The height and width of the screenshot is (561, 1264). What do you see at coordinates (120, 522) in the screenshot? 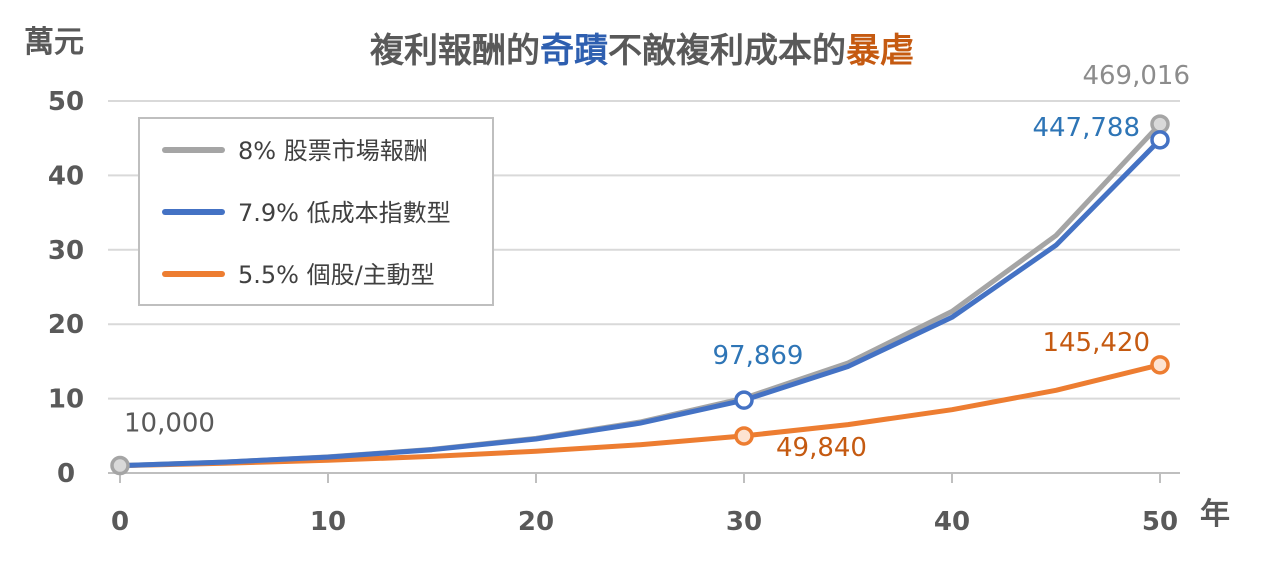
I see `x-tick-label: 0` at bounding box center [120, 522].